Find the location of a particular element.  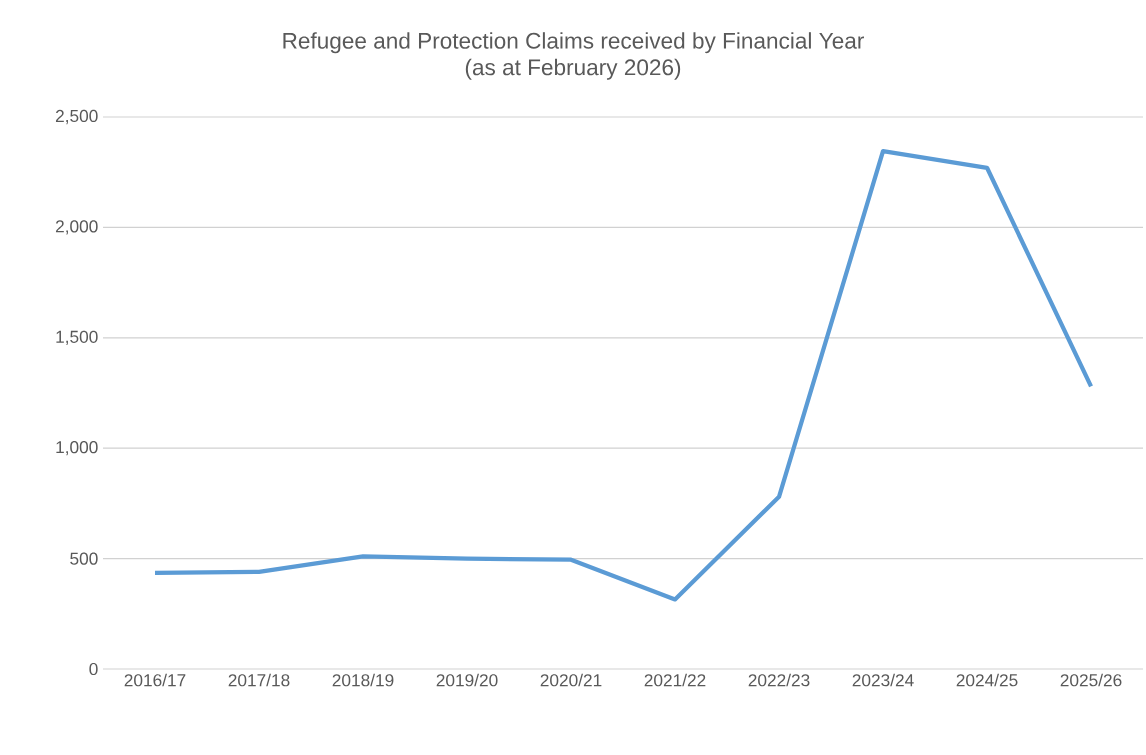

x-tick-label: 2023/24 is located at coordinates (883, 680).